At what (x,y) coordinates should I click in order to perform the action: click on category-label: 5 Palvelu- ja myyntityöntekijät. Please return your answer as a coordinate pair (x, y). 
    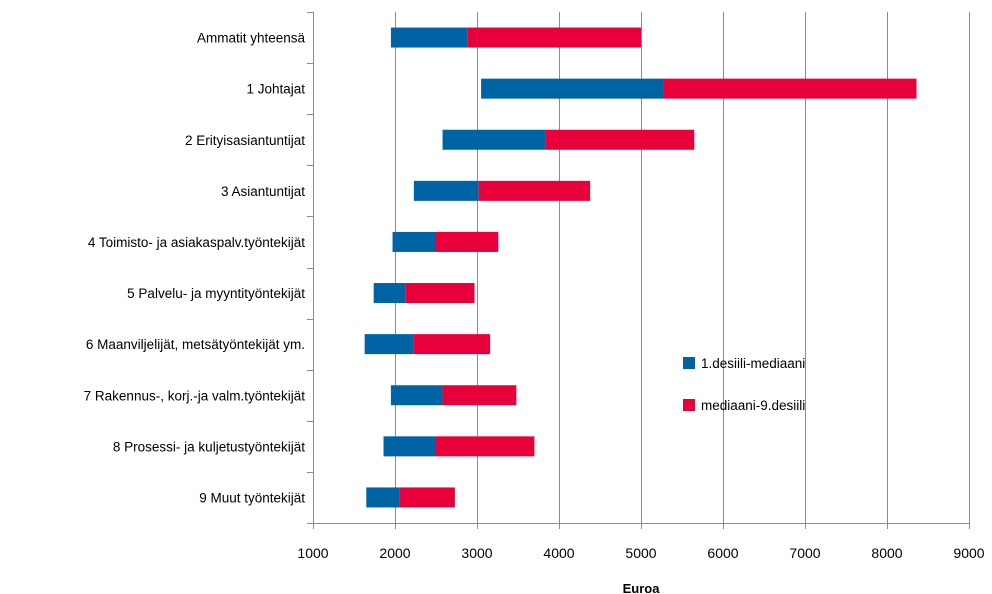
    Looking at the image, I should click on (216, 293).